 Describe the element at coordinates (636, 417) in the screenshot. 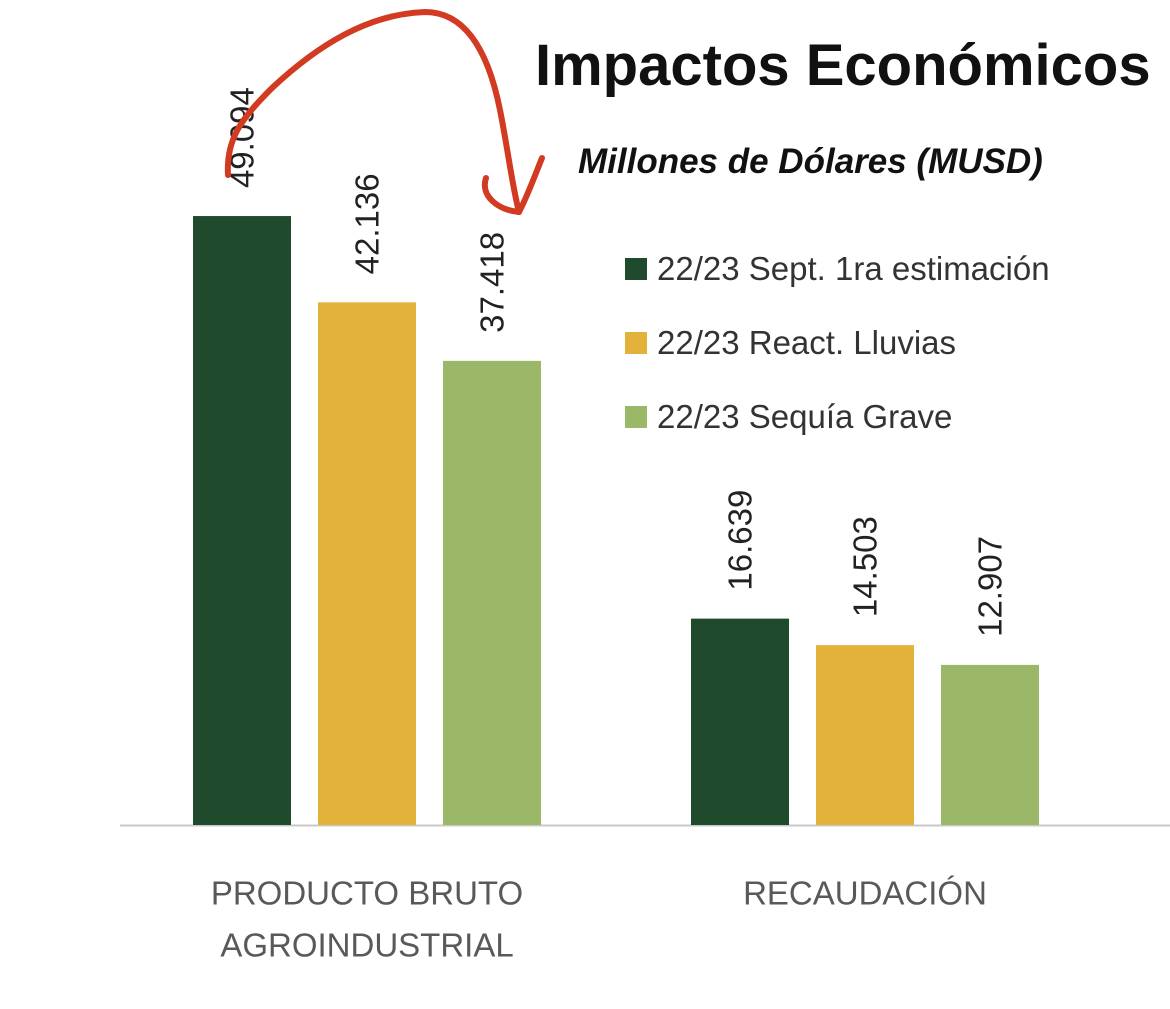

I see `legend-swatch-sequia` at that location.